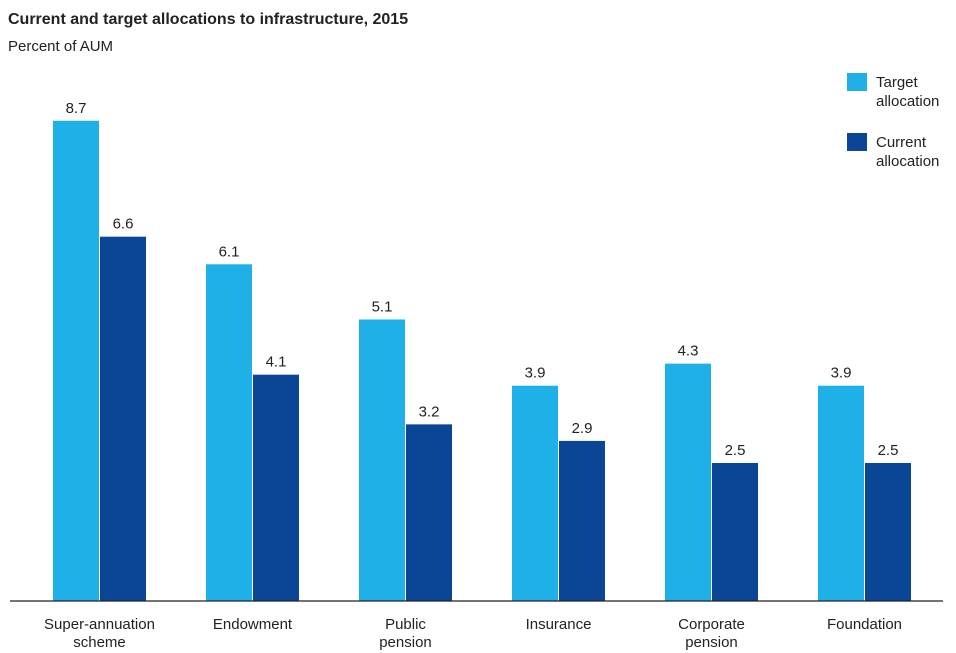 The height and width of the screenshot is (653, 956). I want to click on chart-subtitle: Percent of AUM, so click(61, 46).